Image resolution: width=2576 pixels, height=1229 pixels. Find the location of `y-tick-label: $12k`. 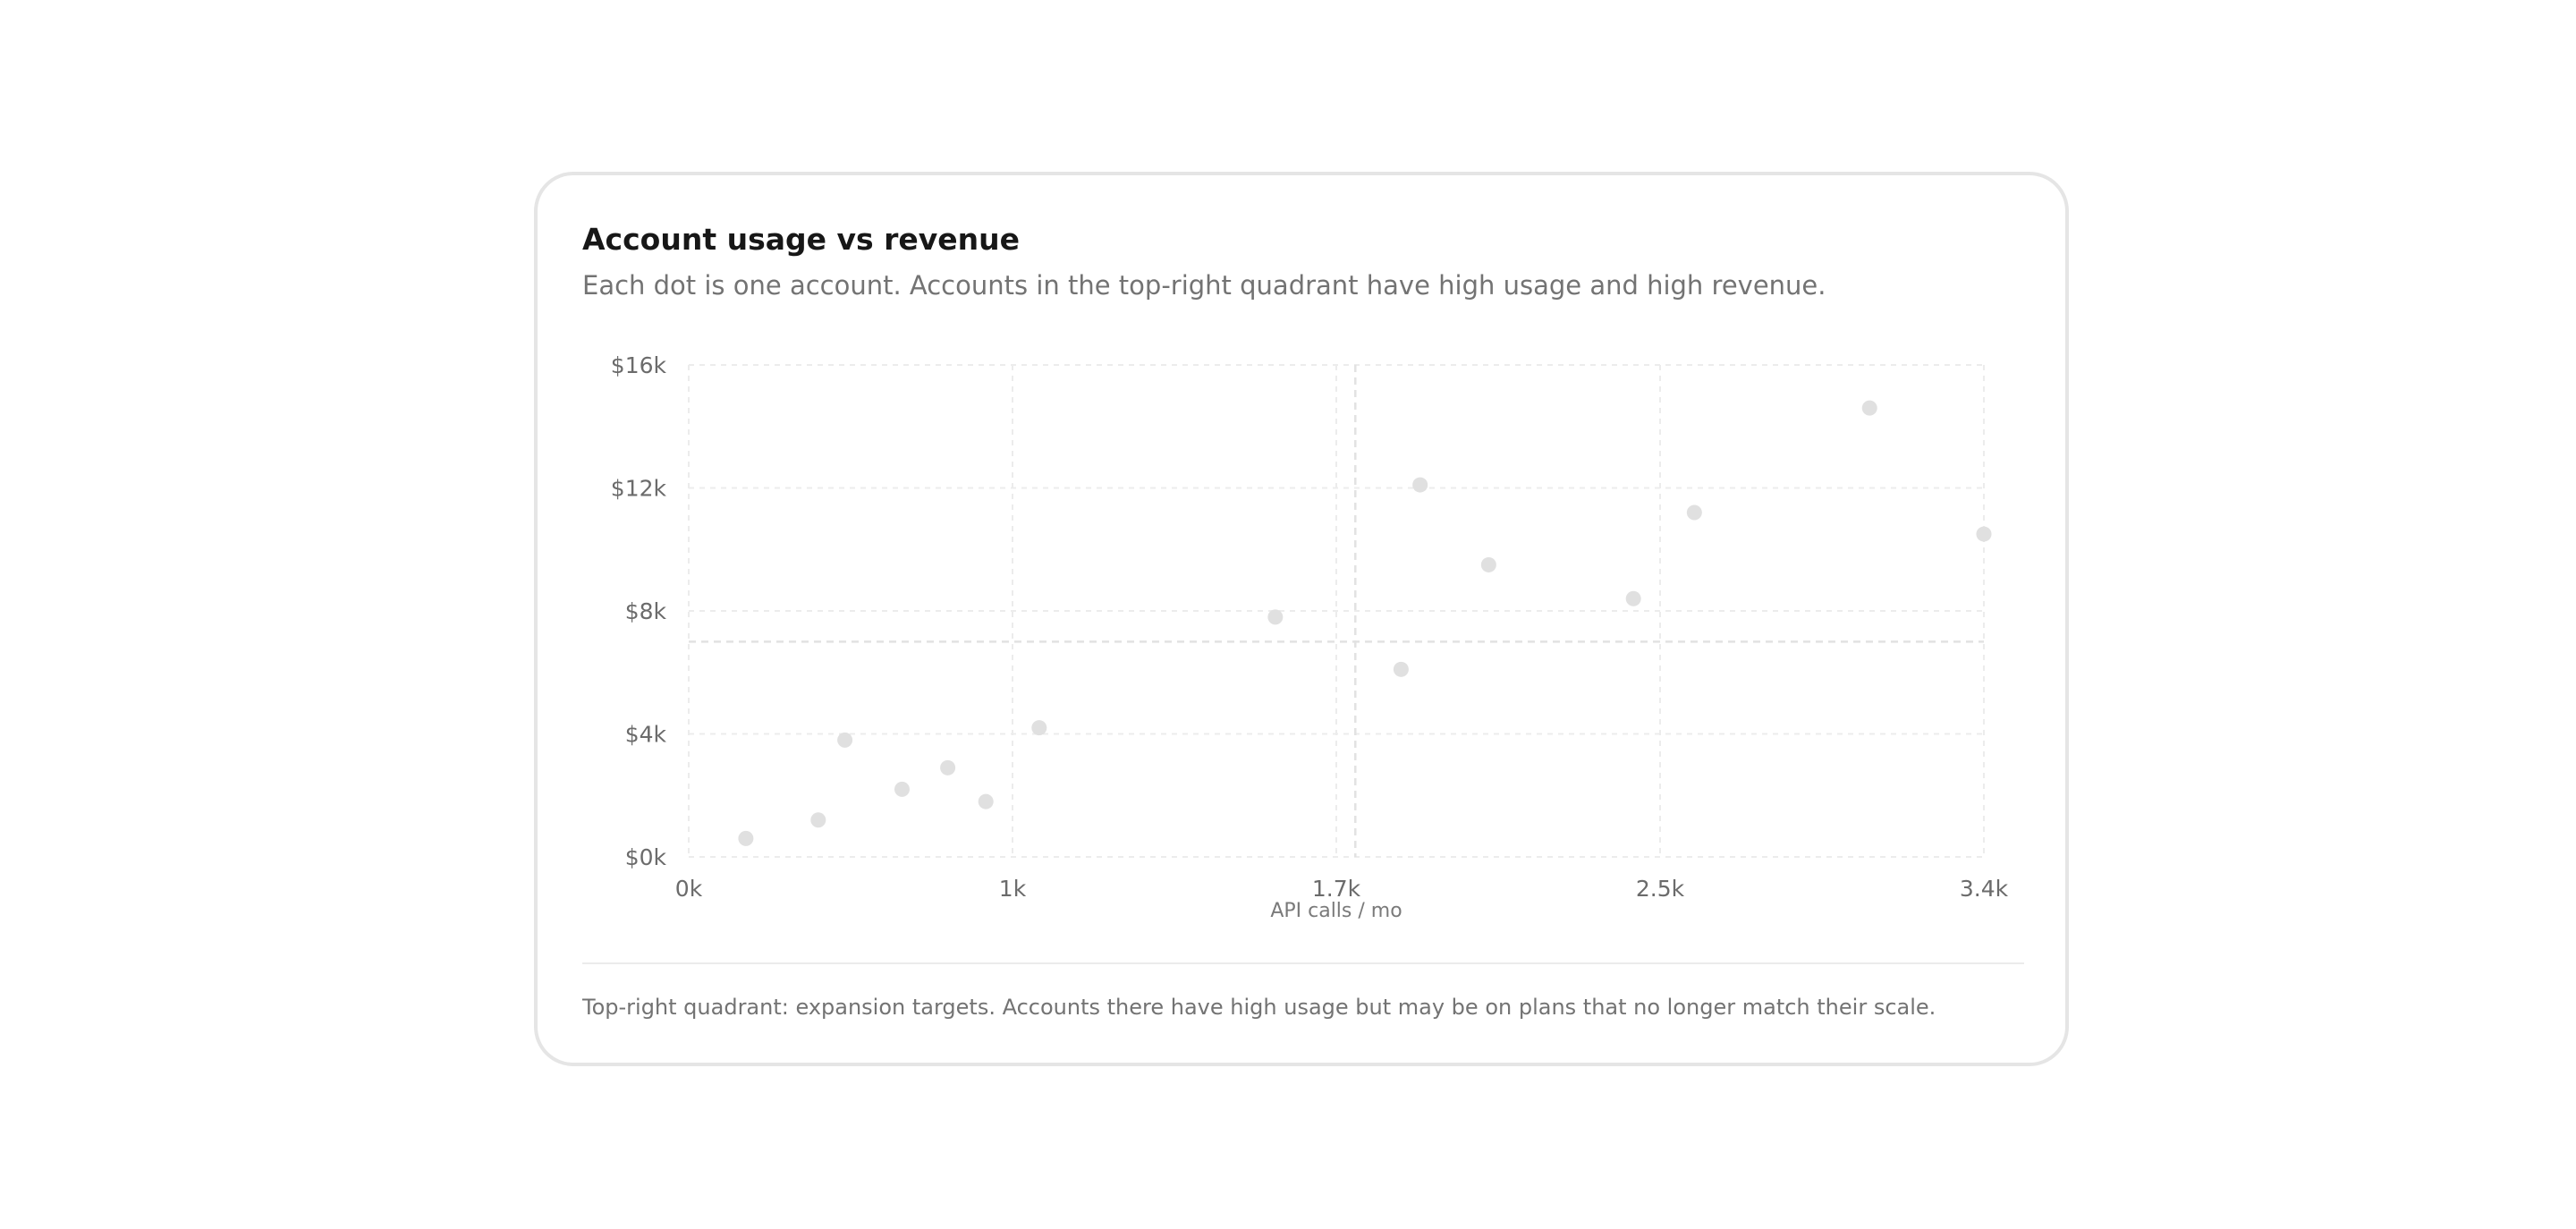

y-tick-label: $12k is located at coordinates (639, 489).